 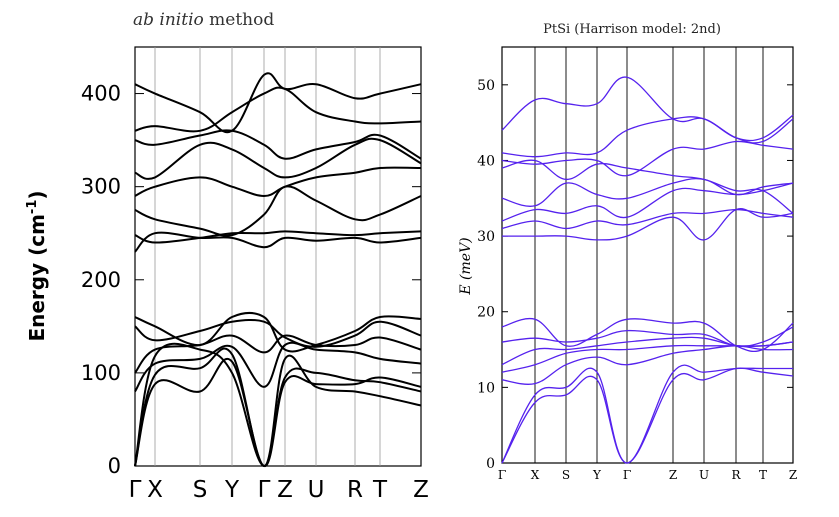 What do you see at coordinates (101, 187) in the screenshot?
I see `y-tick-label: 300` at bounding box center [101, 187].